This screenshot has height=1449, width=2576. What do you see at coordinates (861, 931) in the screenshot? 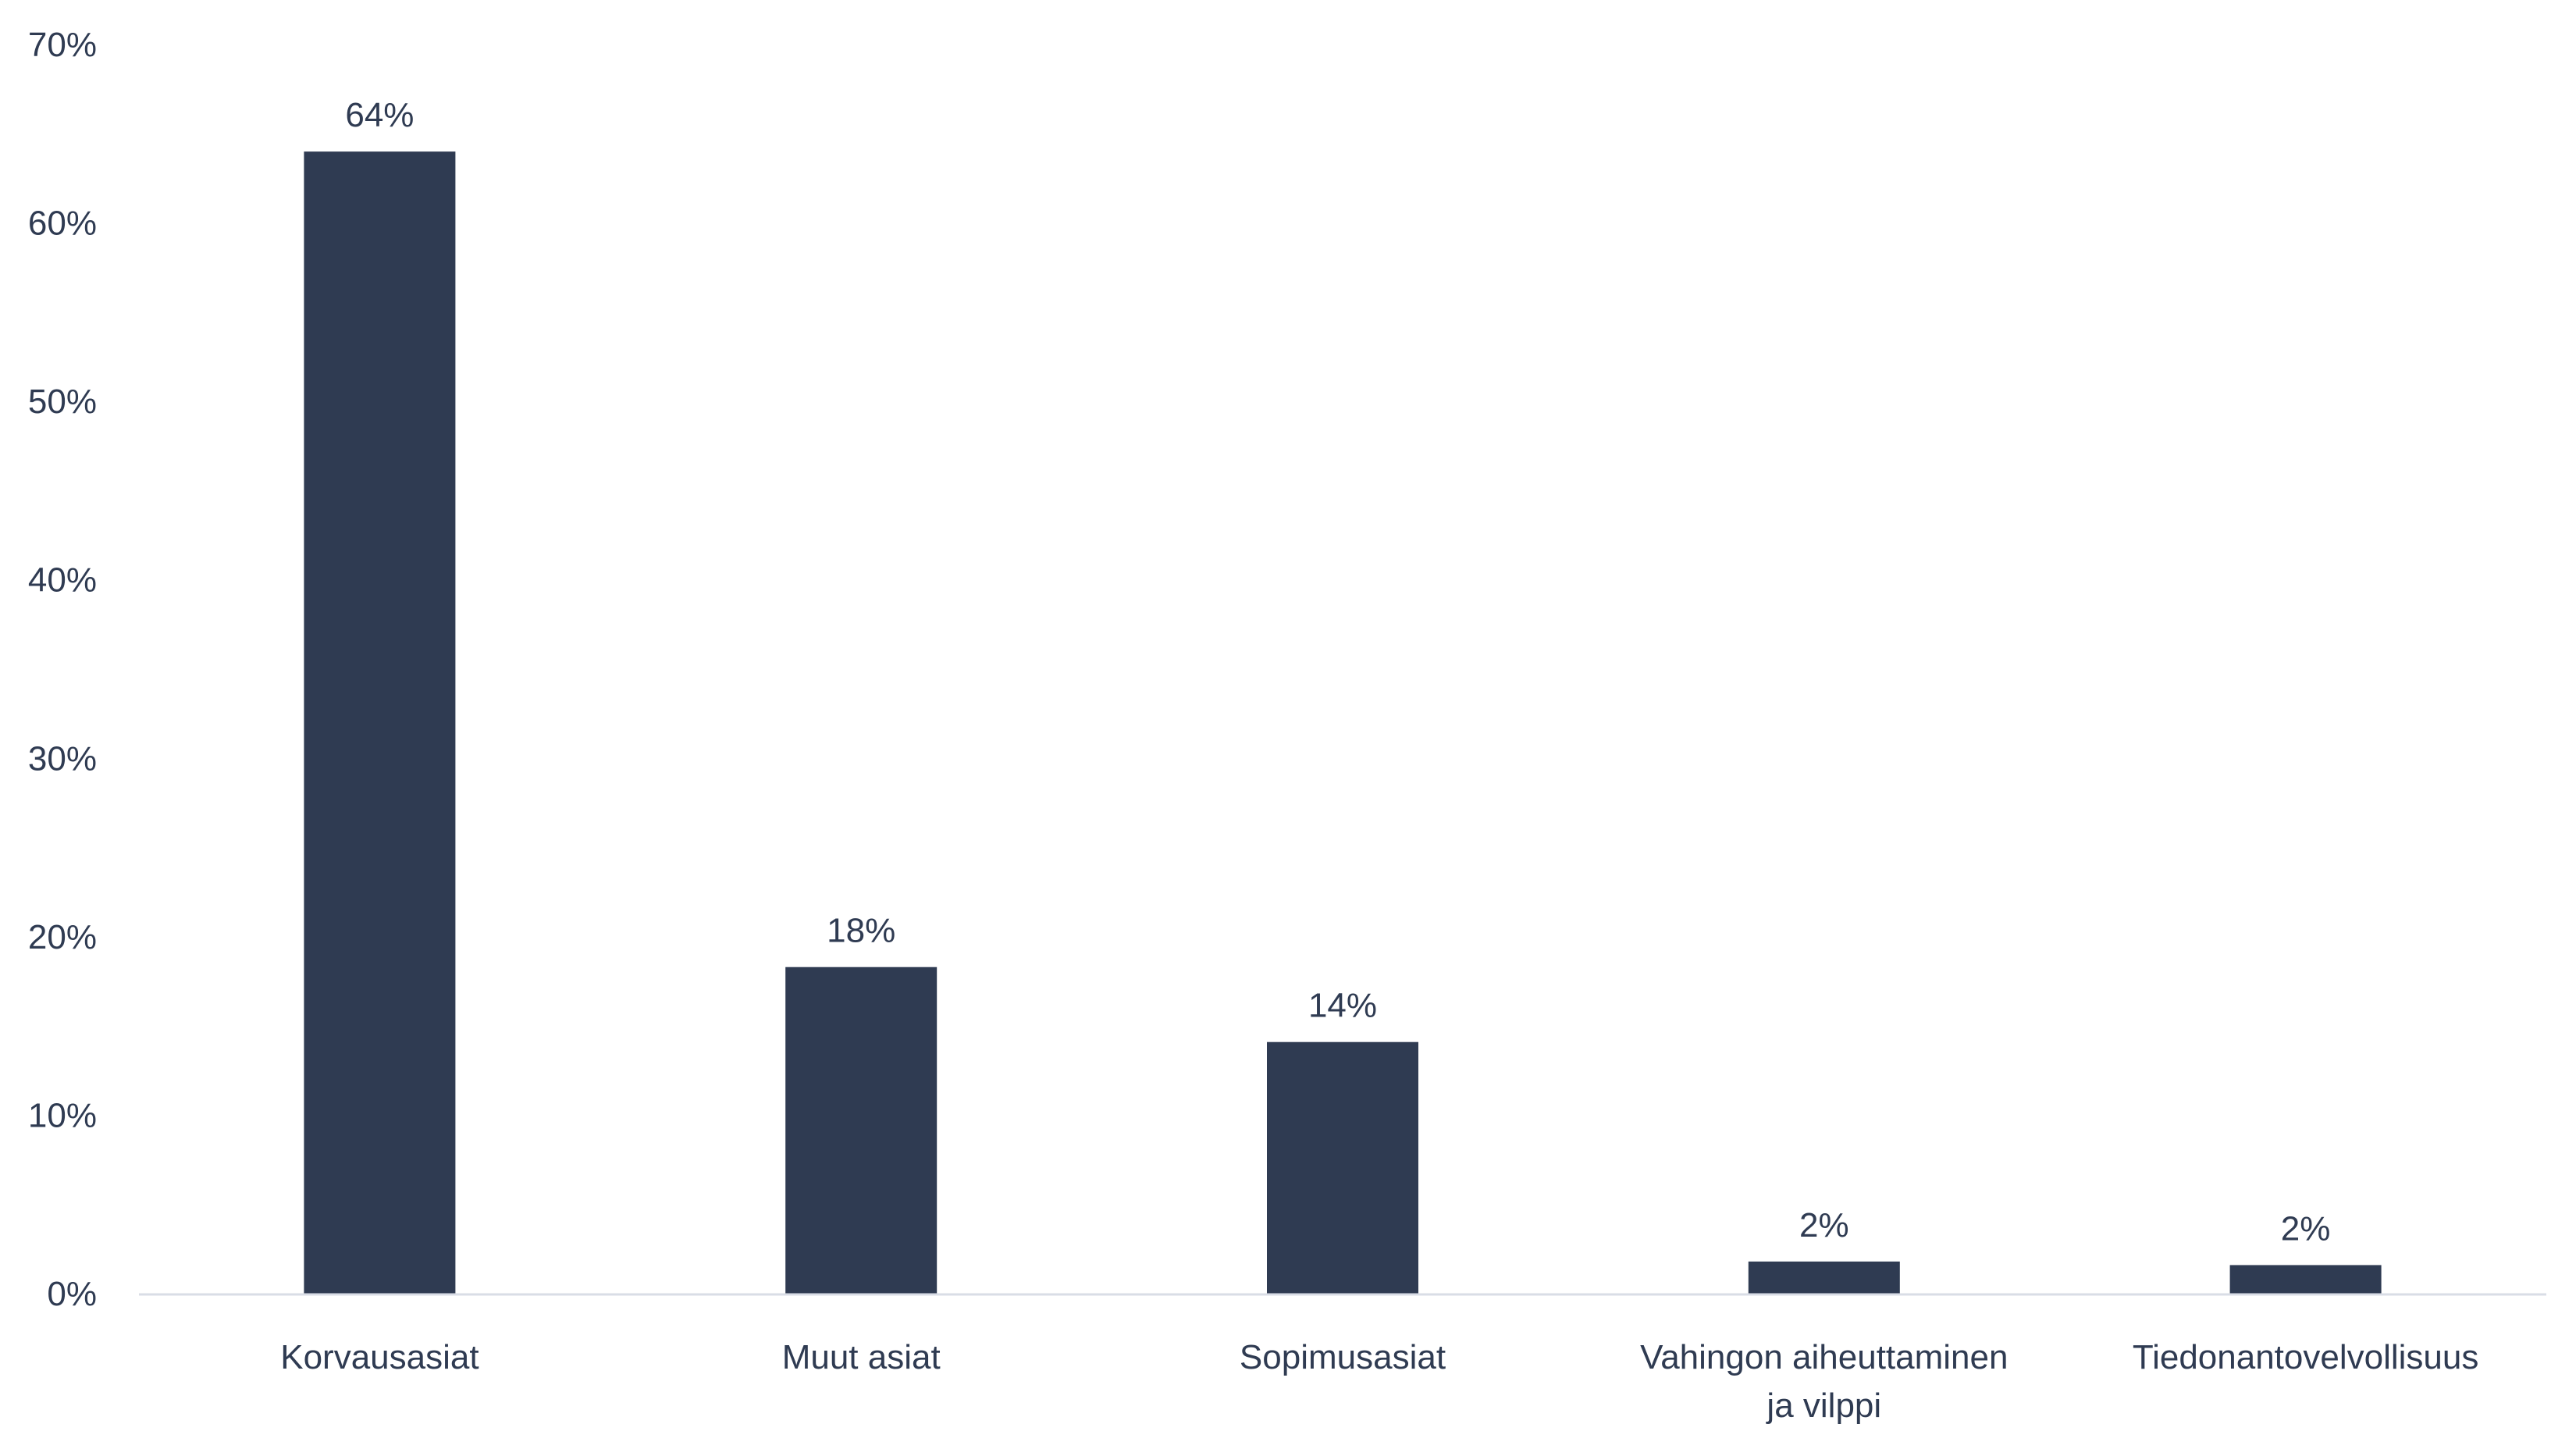
I see `data-label: 18%` at bounding box center [861, 931].